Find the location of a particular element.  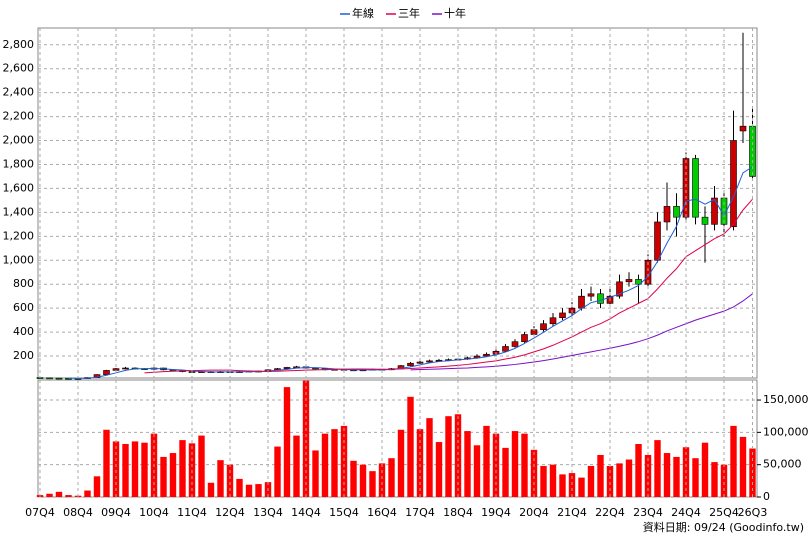

y-tick-label: 200 is located at coordinates (23, 355).